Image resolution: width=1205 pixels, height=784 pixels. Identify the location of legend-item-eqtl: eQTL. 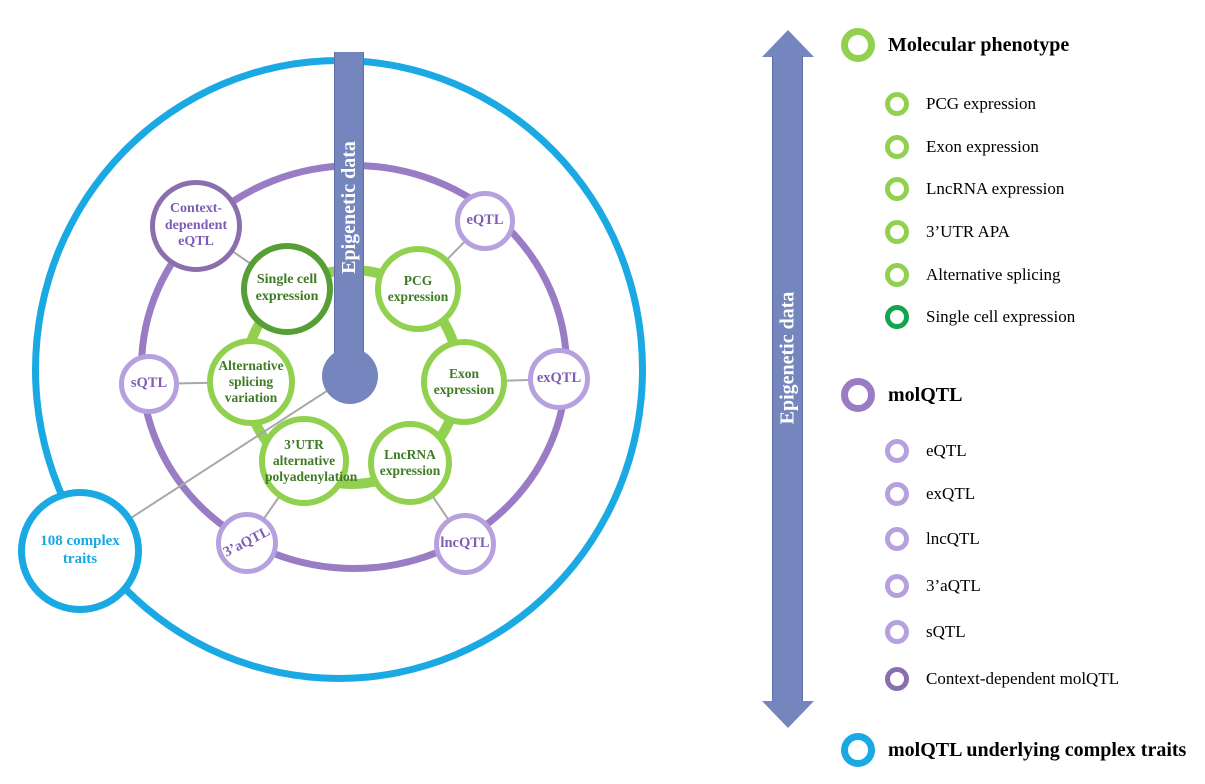
(926, 451).